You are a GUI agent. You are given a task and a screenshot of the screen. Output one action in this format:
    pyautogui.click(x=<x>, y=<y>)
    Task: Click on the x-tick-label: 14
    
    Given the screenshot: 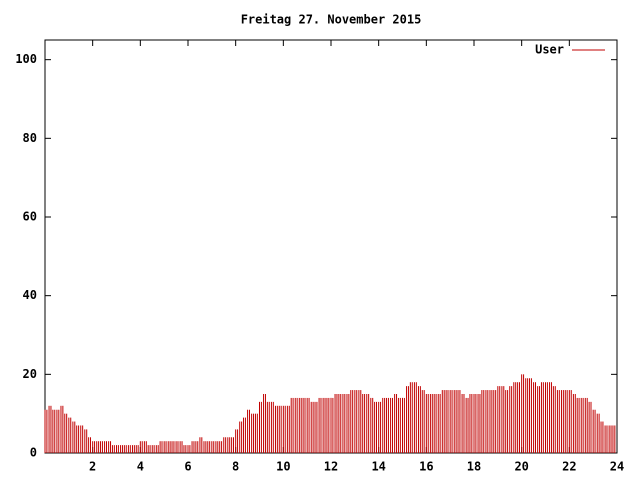 What is the action you would take?
    pyautogui.click(x=378, y=467)
    